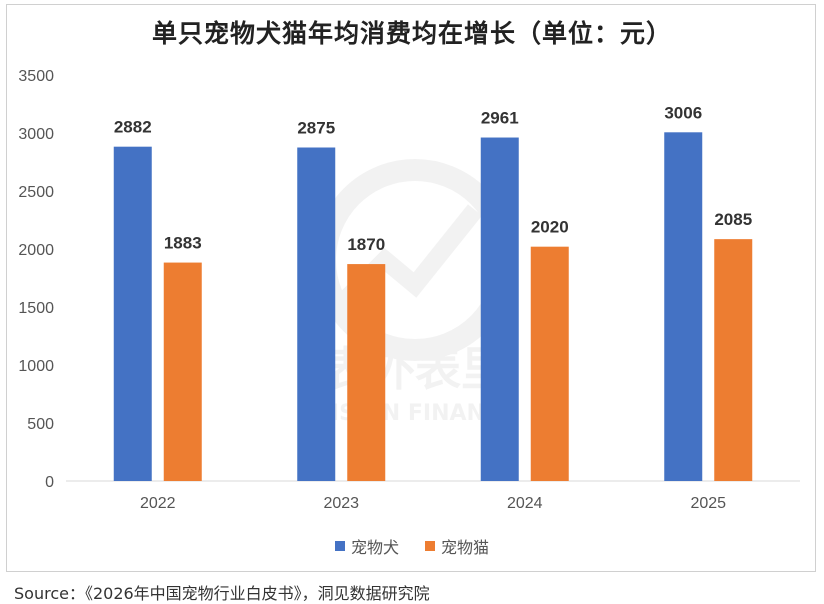 This screenshot has height=604, width=824. What do you see at coordinates (49, 482) in the screenshot?
I see `y-tick-label: 0` at bounding box center [49, 482].